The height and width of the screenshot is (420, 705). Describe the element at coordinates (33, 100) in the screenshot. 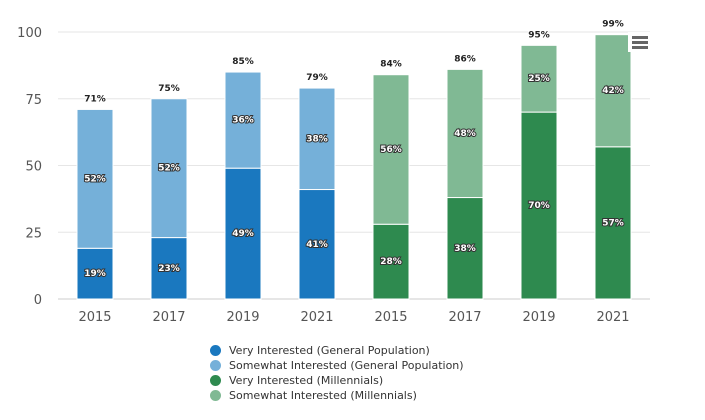

I see `y-tick-label: 75` at that location.